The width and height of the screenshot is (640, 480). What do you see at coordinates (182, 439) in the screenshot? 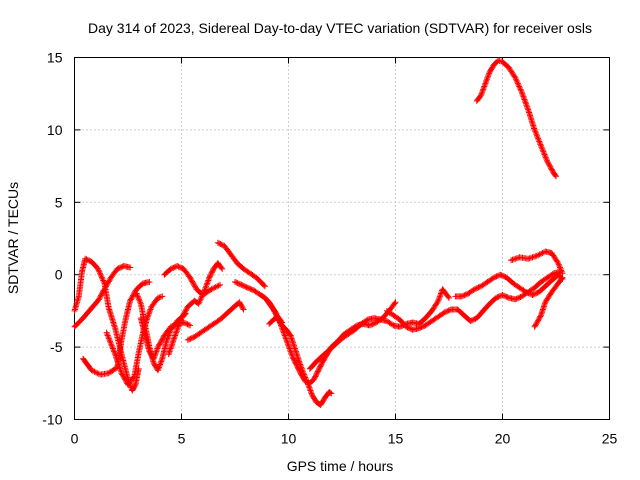
I see `x-tick-label: 5` at bounding box center [182, 439].